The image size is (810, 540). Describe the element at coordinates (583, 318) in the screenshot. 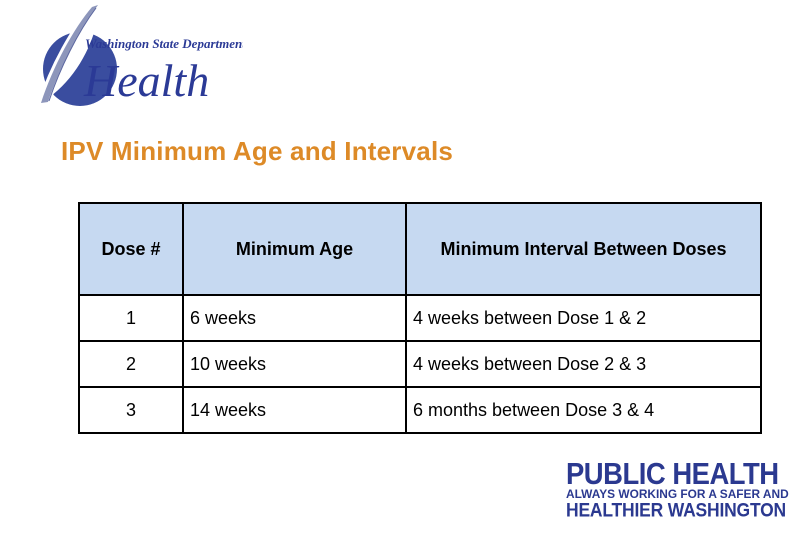

I see `cell-minimum-interval: 4 weeks between Dose 1 & 2` at that location.